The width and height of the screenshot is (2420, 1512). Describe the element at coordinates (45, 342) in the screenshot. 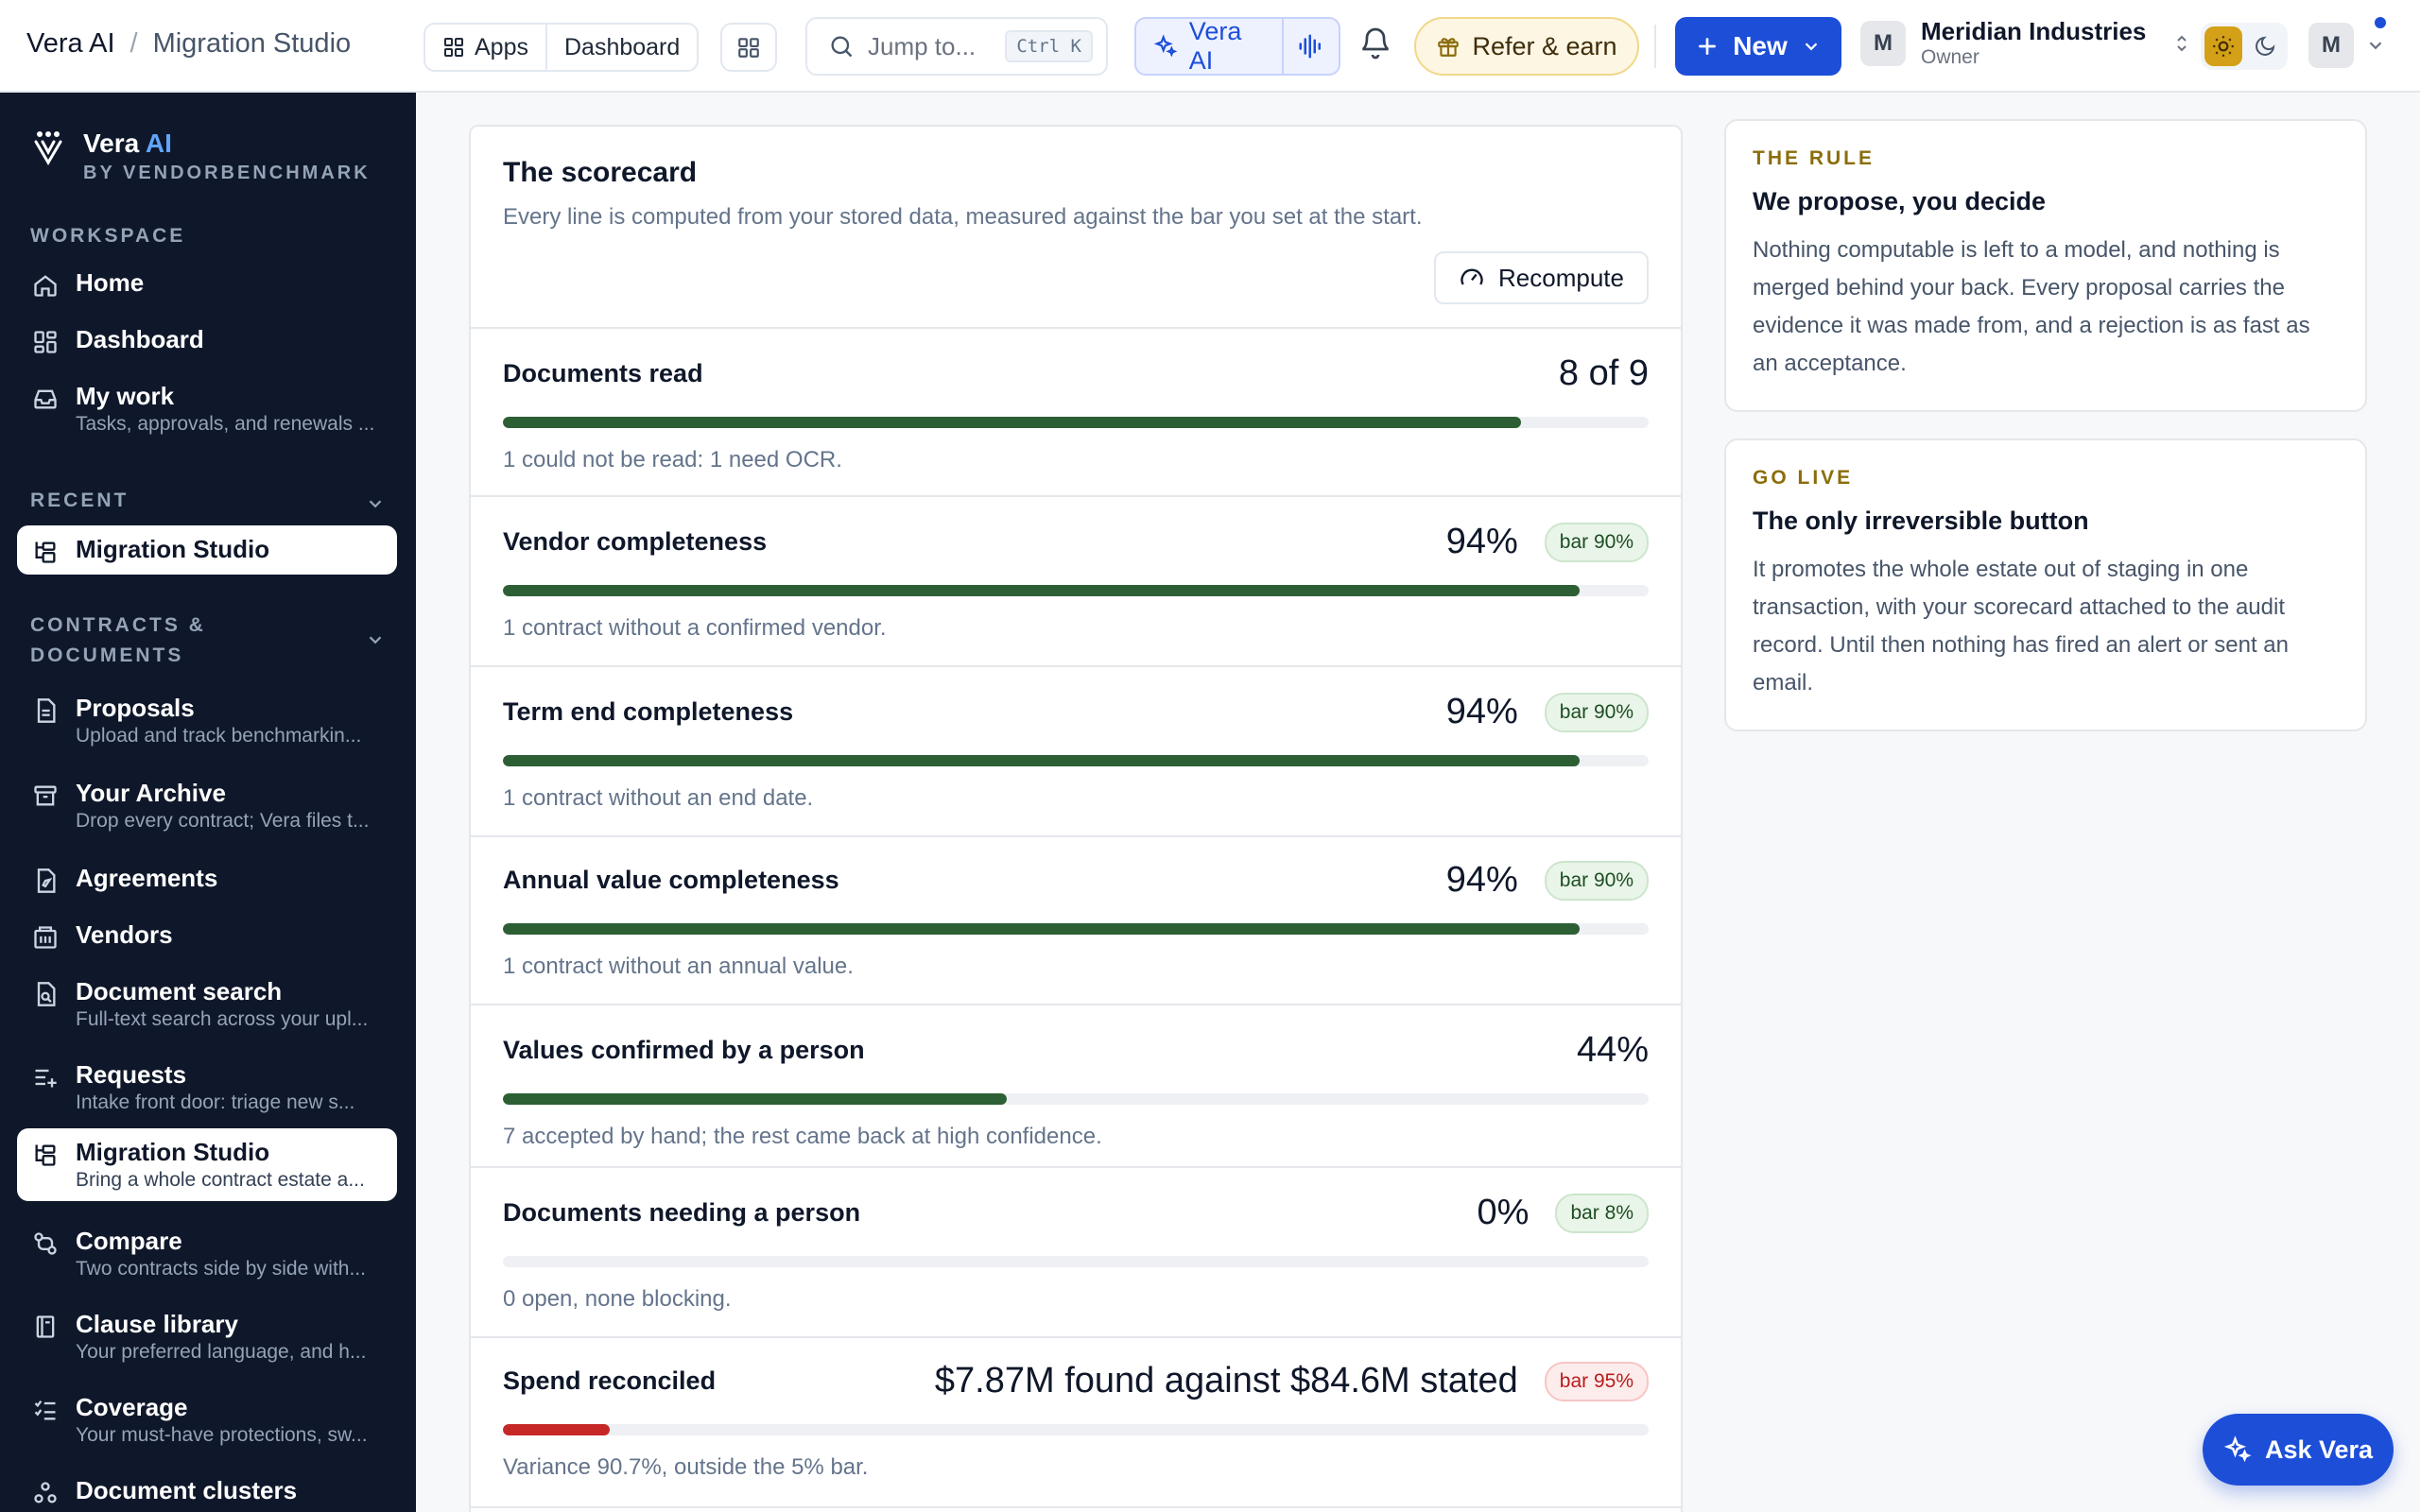

I see `dashboard-icon` at that location.